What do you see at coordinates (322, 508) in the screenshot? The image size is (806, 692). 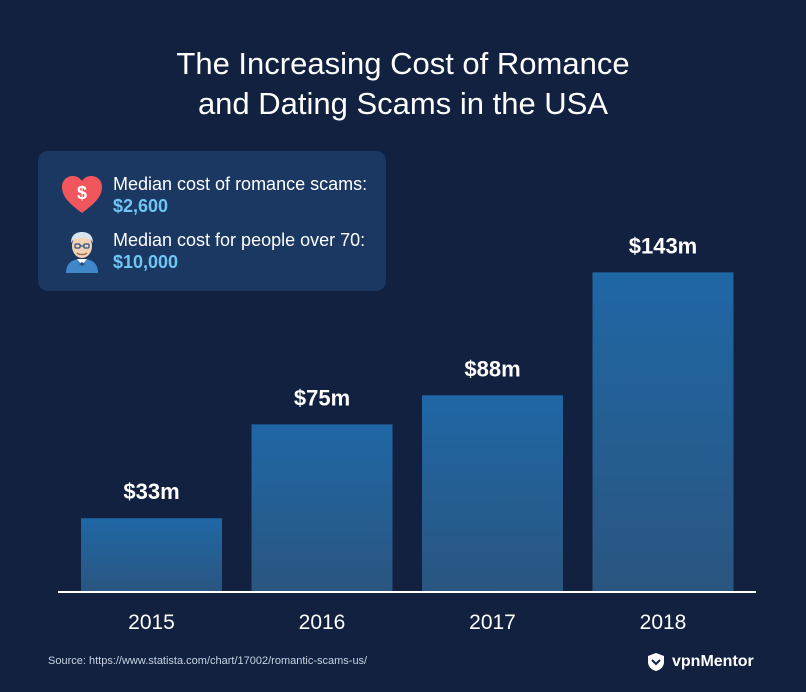 I see `bar-2016` at bounding box center [322, 508].